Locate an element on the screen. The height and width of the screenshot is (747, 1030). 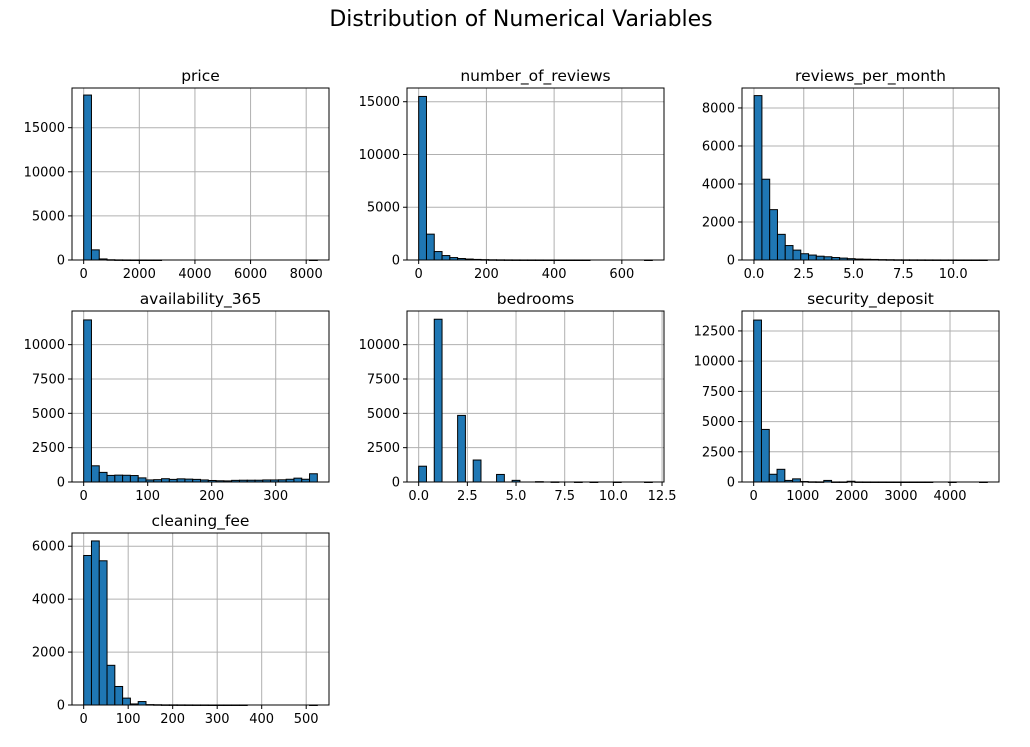
y-tick-label: 8000 is located at coordinates (718, 108).